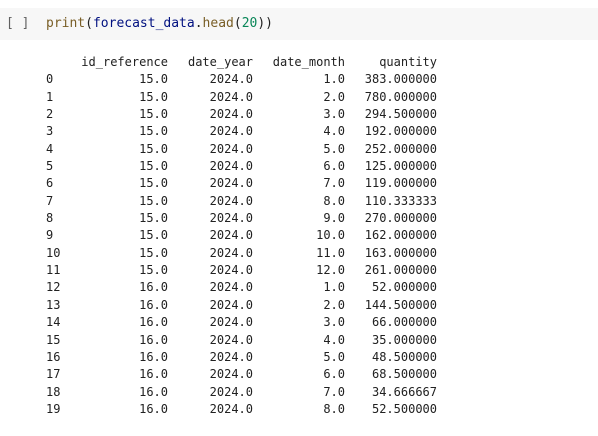  I want to click on cell-date-month: 10.0, so click(330, 235).